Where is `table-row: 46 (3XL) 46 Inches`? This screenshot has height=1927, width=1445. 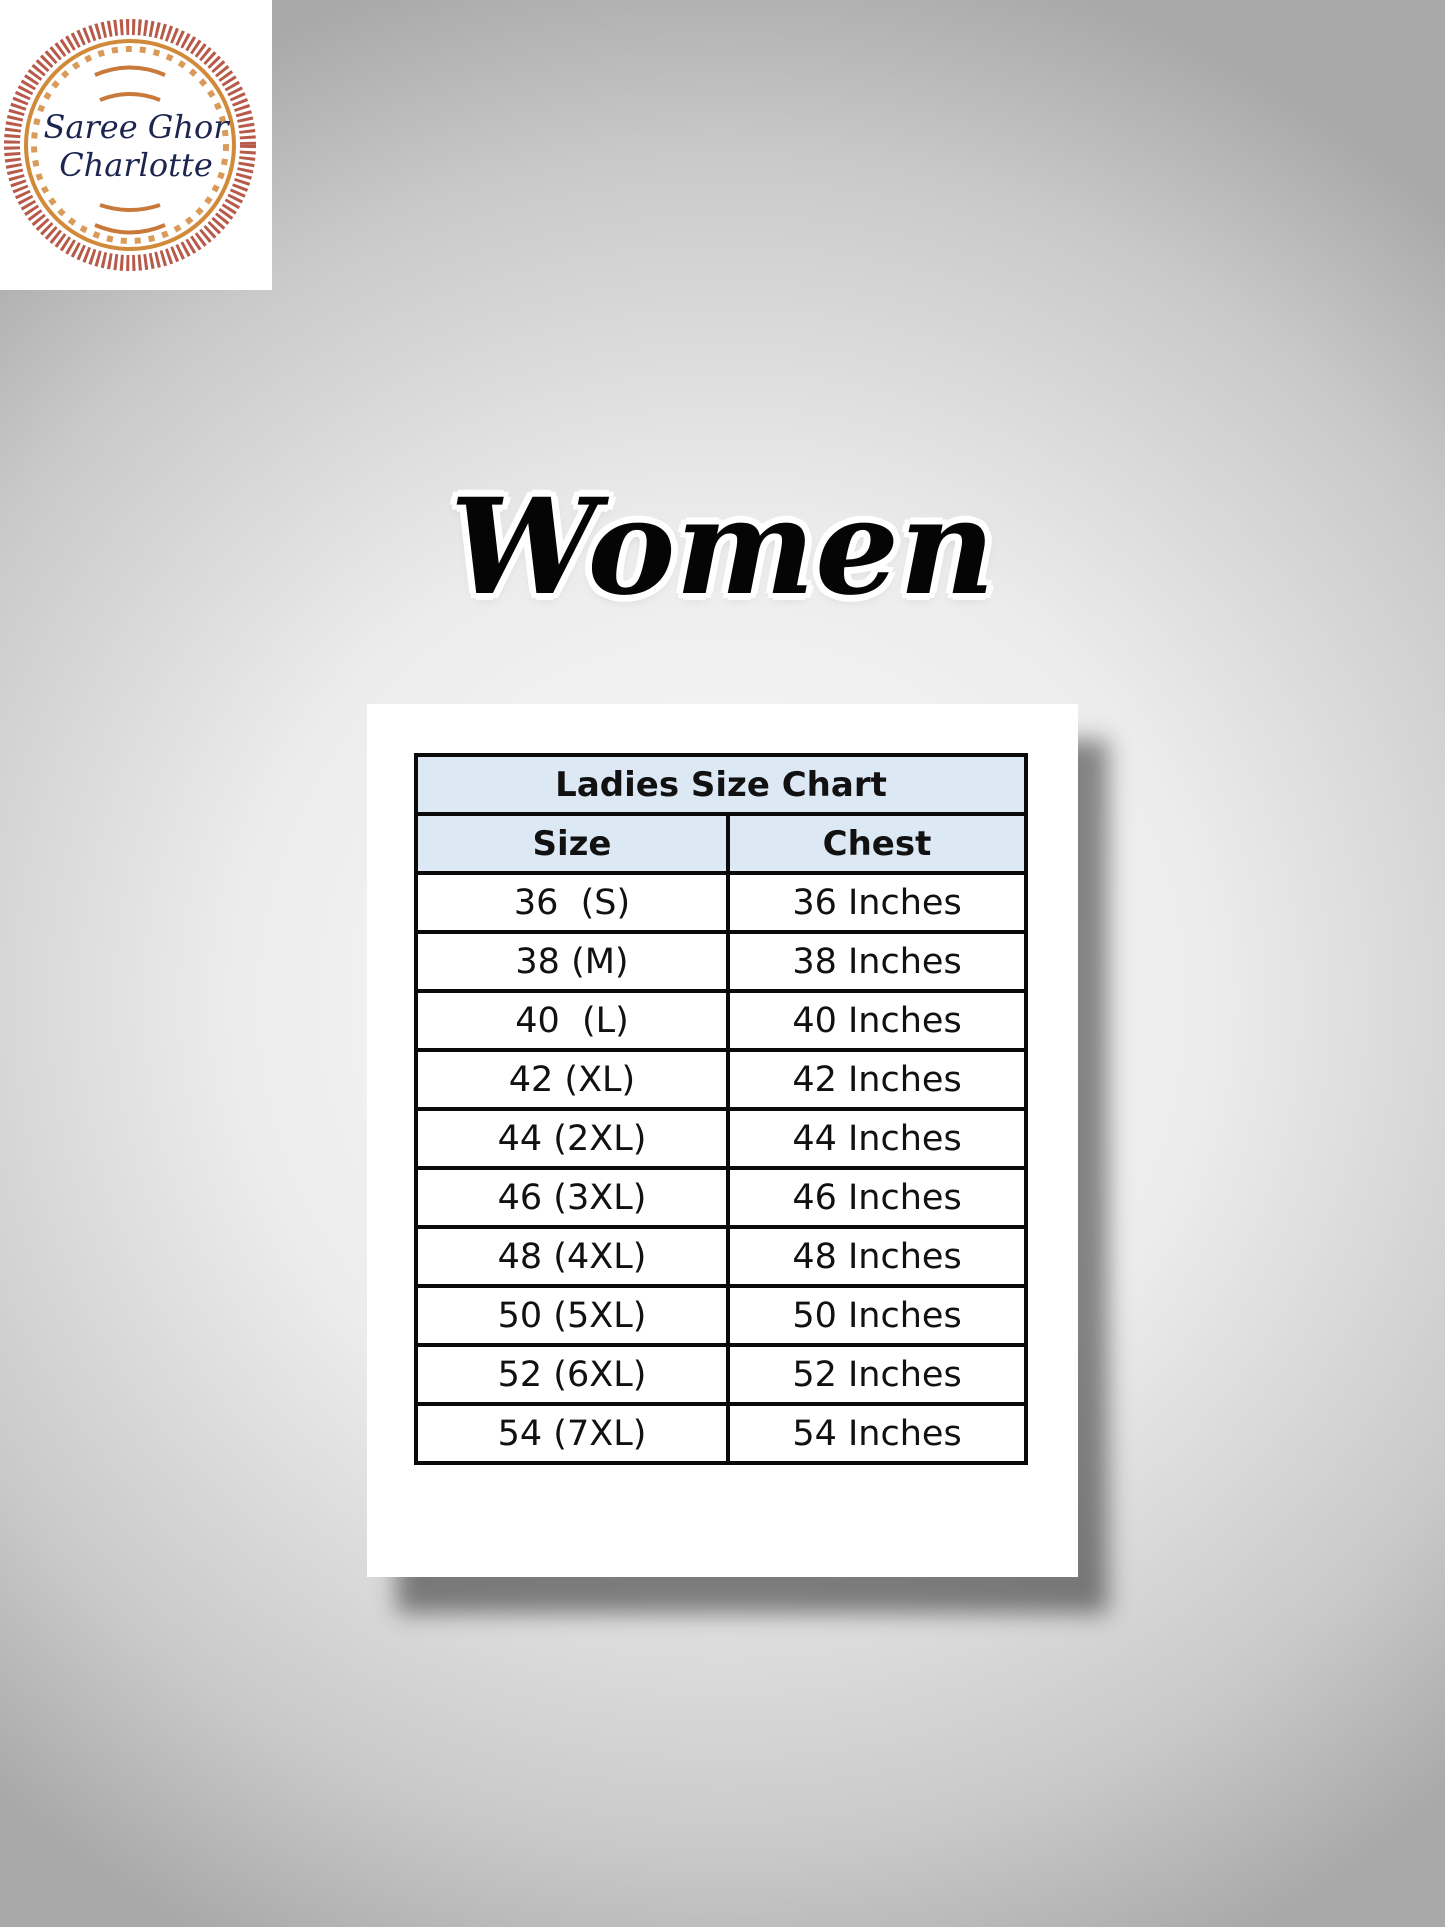
table-row: 46 (3XL) 46 Inches is located at coordinates (721, 1197).